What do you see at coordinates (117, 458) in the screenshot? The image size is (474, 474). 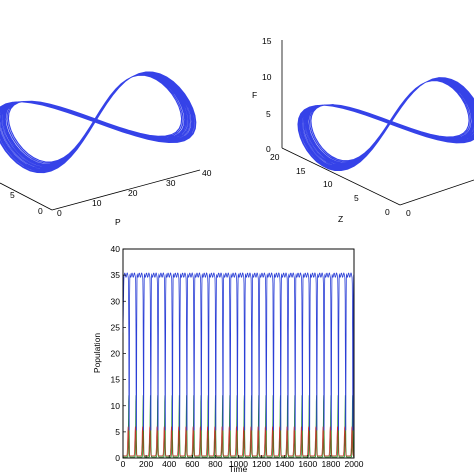 I see `y-tick-label: 0` at bounding box center [117, 458].